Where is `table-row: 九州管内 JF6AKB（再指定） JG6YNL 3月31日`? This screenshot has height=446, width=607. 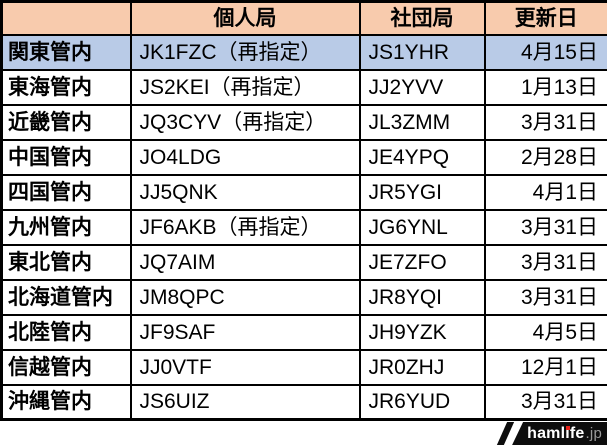 table-row: 九州管内 JF6AKB（再指定） JG6YNL 3月31日 is located at coordinates (303, 227).